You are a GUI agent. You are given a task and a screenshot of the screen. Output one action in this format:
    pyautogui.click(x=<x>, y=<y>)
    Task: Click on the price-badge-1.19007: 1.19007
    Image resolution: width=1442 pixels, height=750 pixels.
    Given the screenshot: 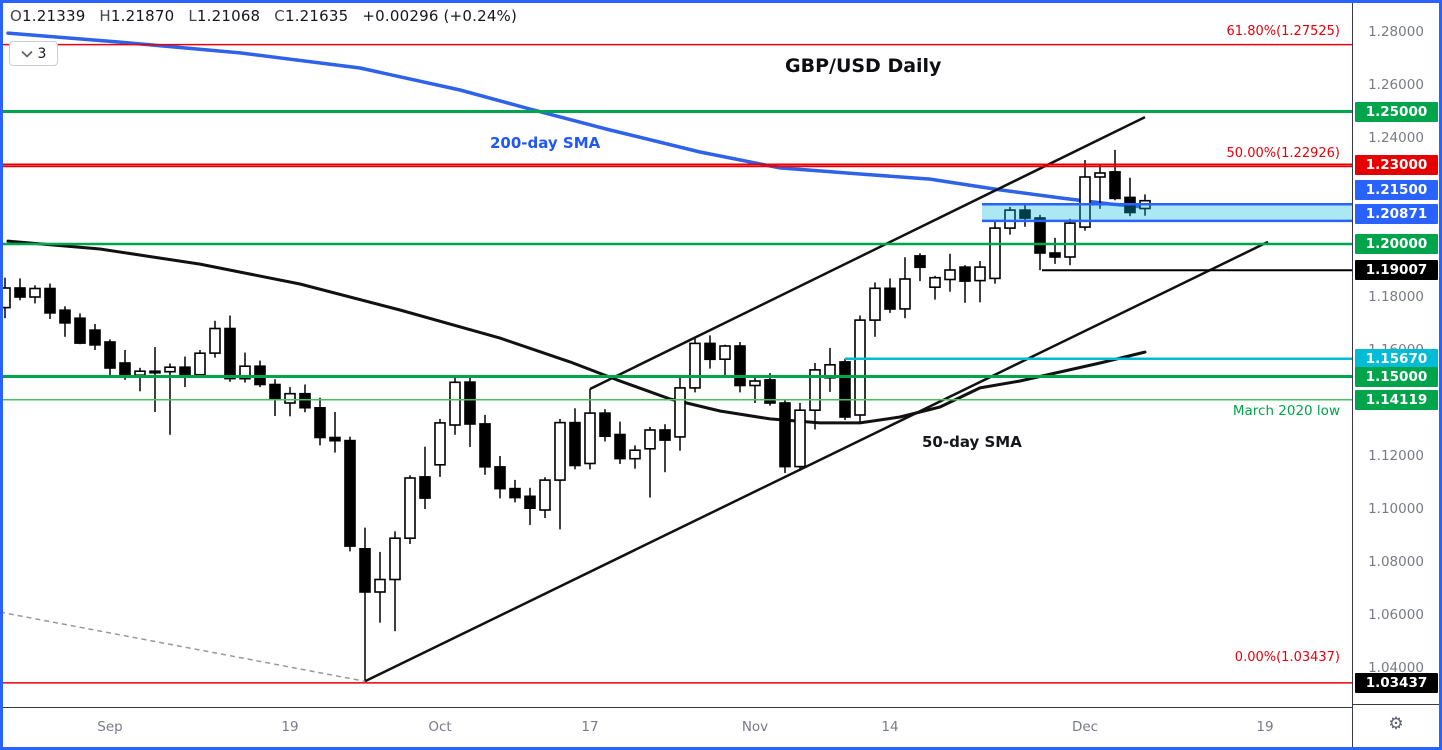 What is the action you would take?
    pyautogui.click(x=1396, y=270)
    